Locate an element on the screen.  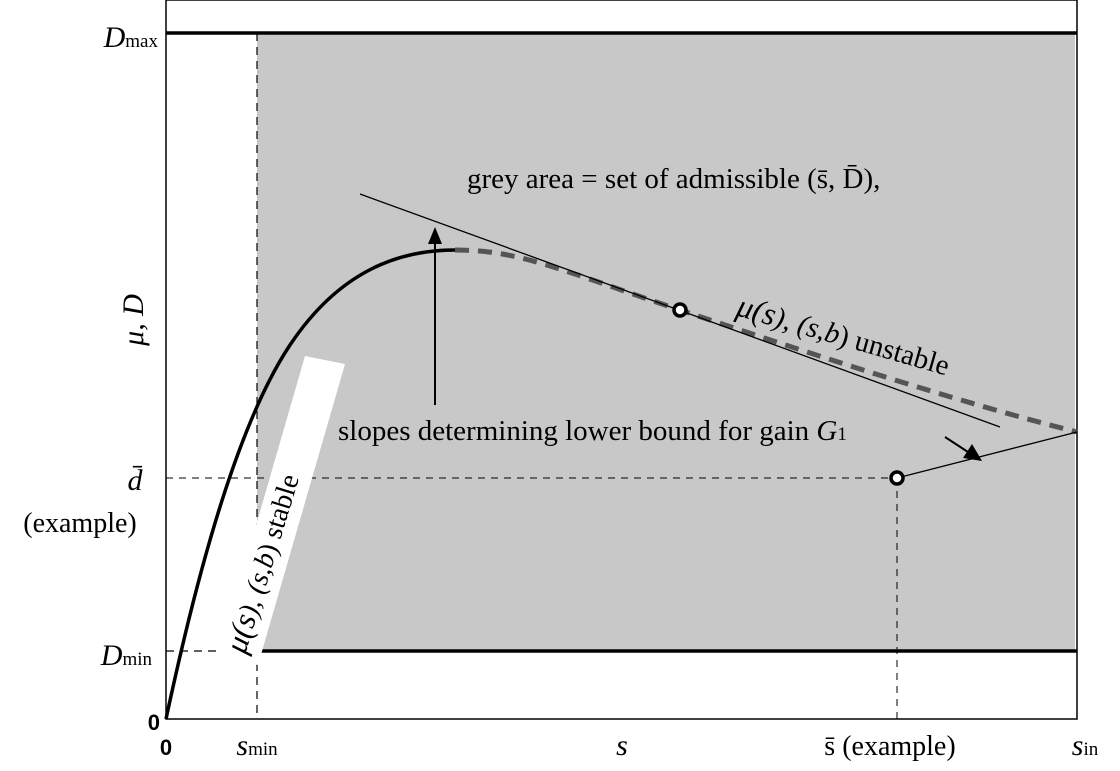
x-axis-label: s is located at coordinates (622, 745).